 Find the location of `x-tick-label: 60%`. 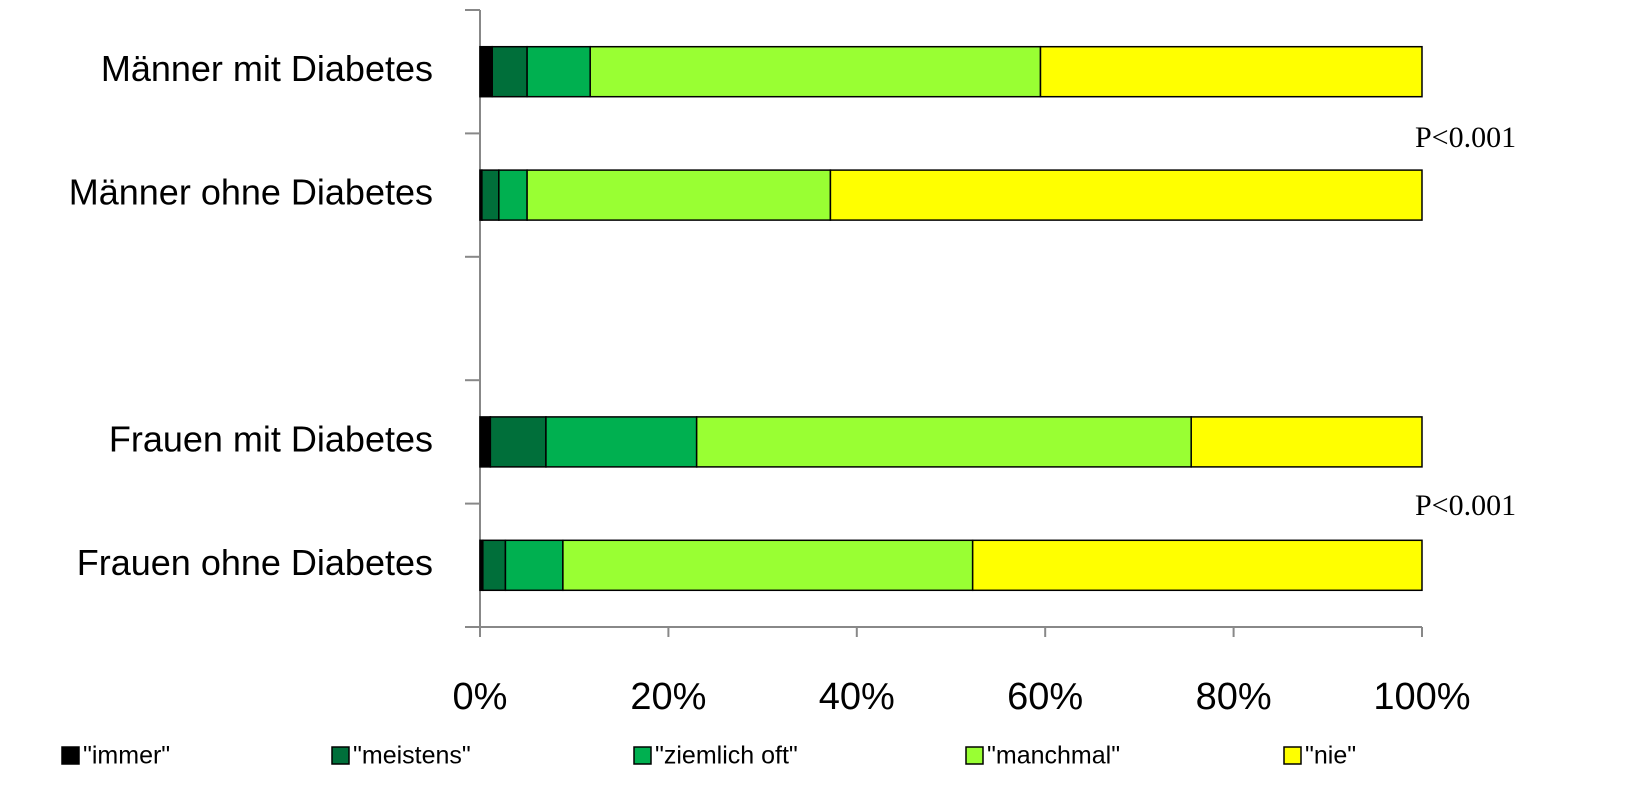

x-tick-label: 60% is located at coordinates (1045, 697).